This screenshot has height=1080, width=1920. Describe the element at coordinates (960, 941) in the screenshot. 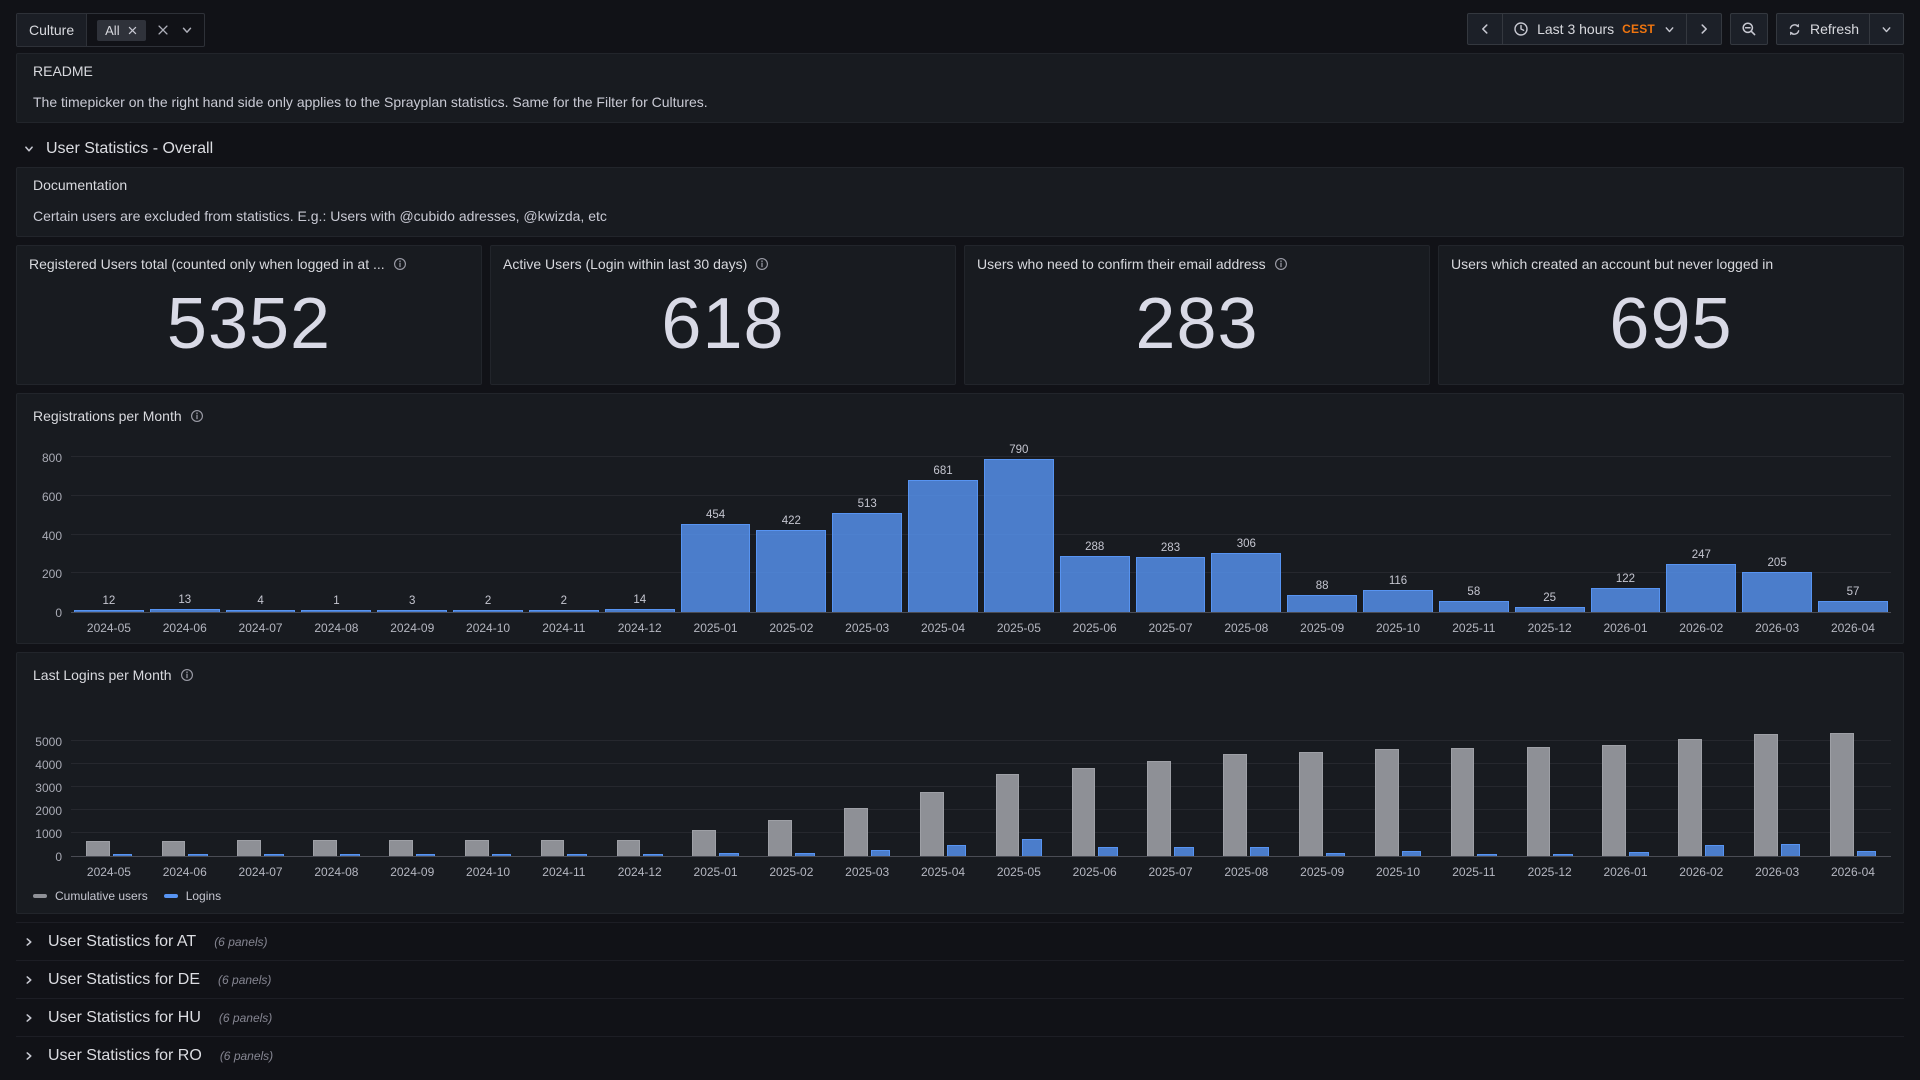

I see `collapsed-section-row: User Statistics for AT (6 panels)` at that location.